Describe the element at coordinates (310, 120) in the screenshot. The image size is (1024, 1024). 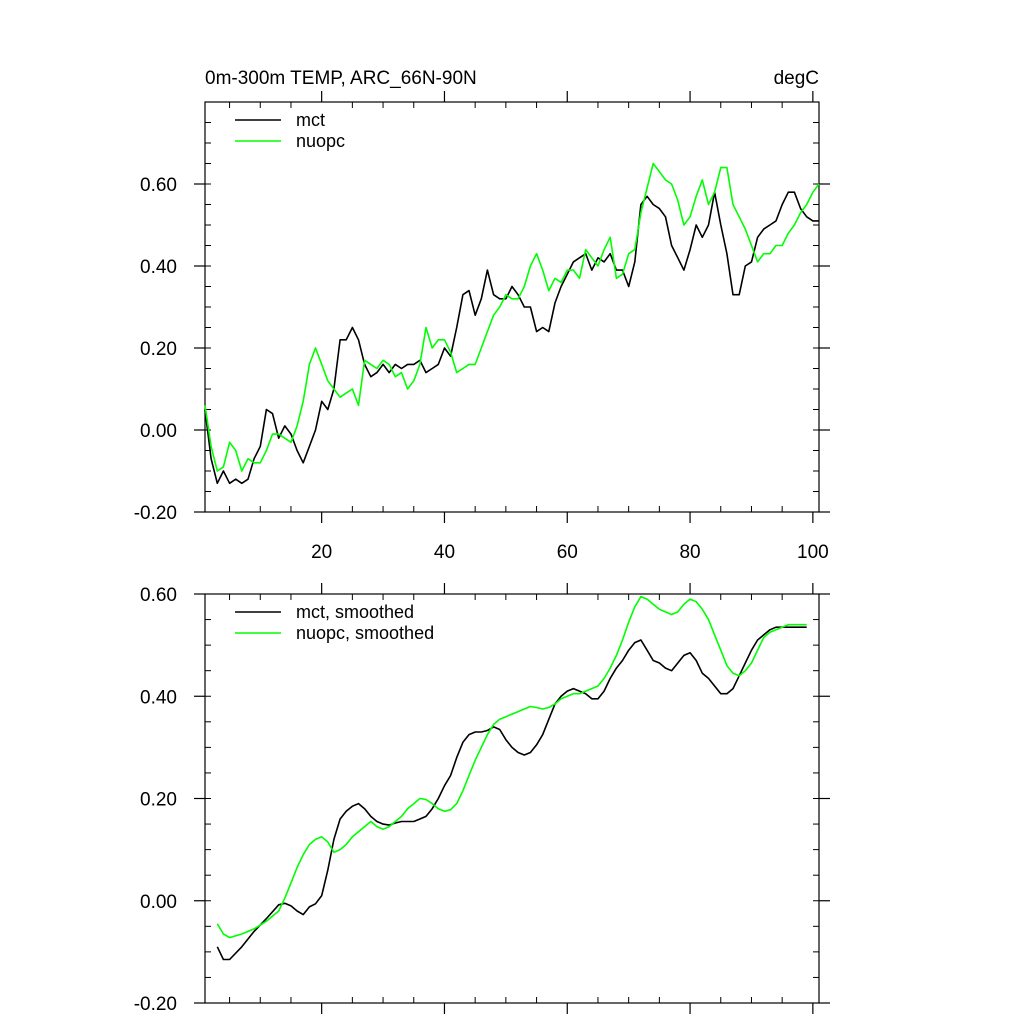
I see `legend-label: mct` at that location.